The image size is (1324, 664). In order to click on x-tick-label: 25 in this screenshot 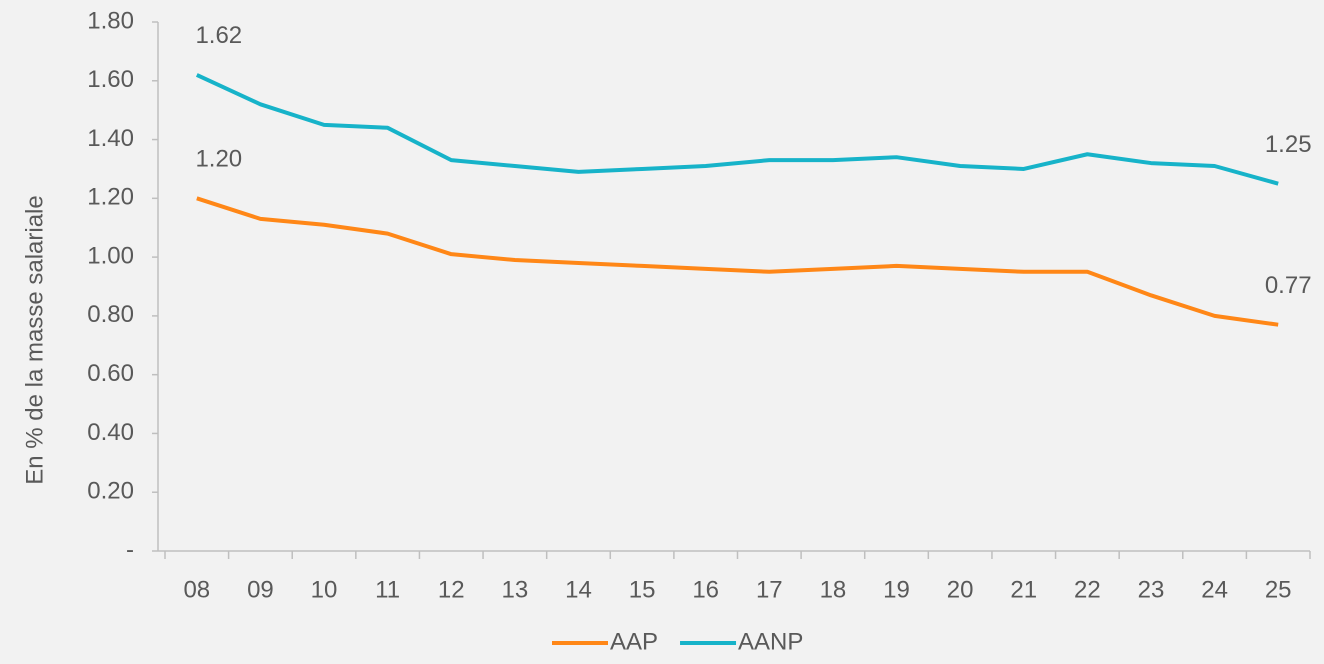, I will do `click(1278, 589)`.